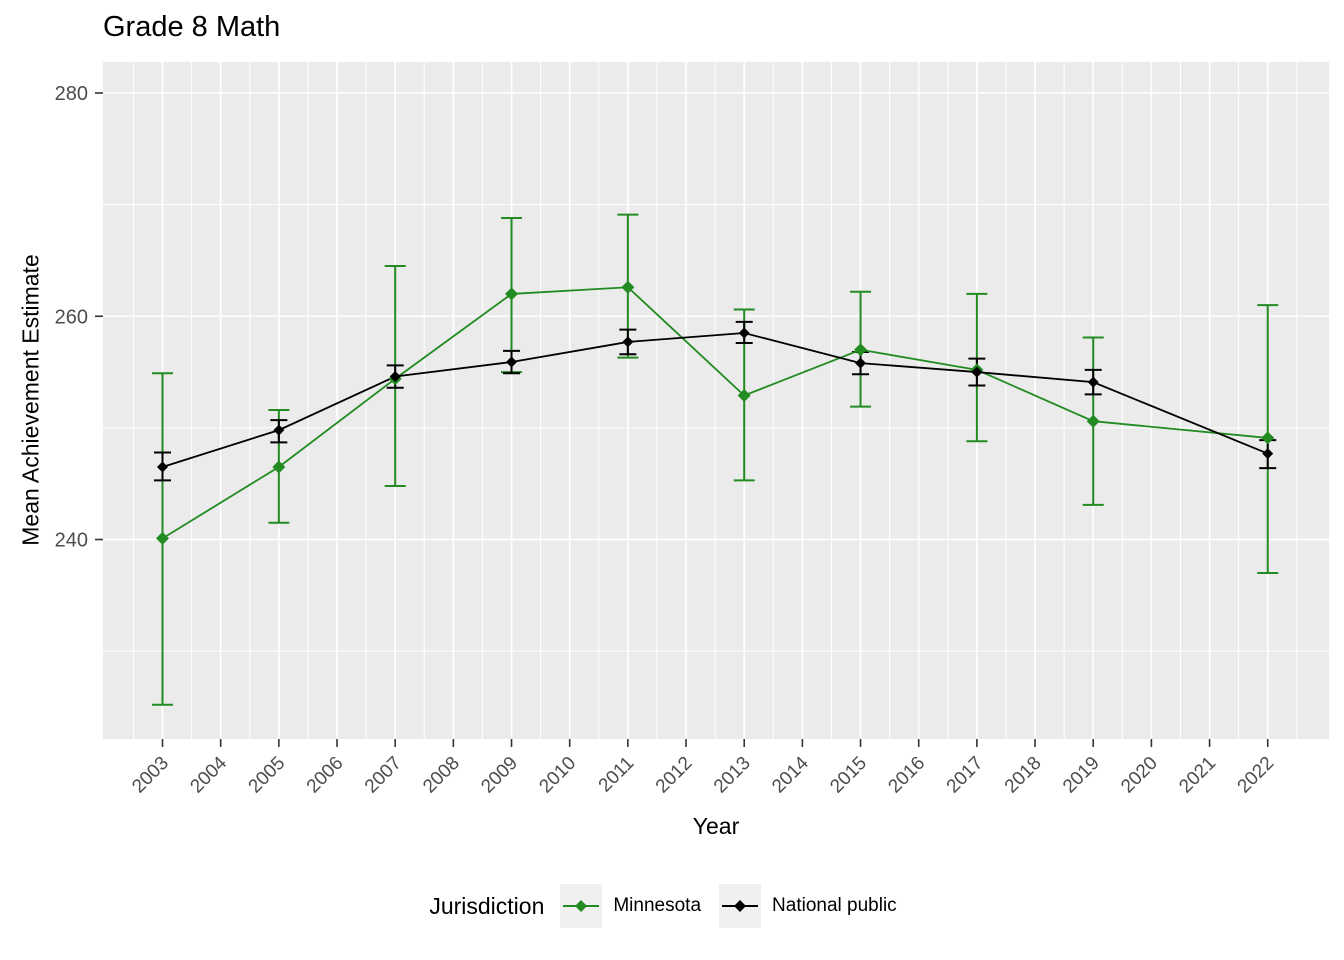 The image size is (1344, 960). Describe the element at coordinates (1139, 775) in the screenshot. I see `x-tick-label: 2020` at that location.